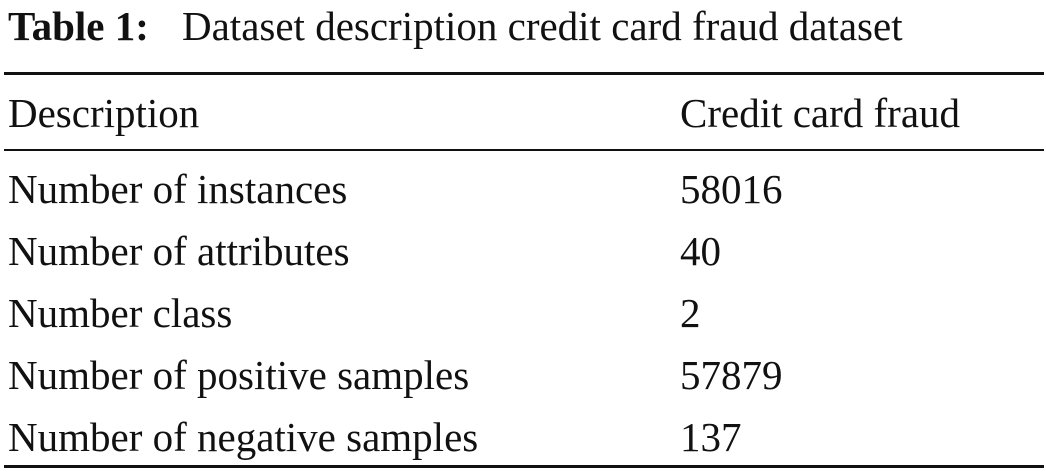  I want to click on table-cell: Number of negative samples, so click(243, 437).